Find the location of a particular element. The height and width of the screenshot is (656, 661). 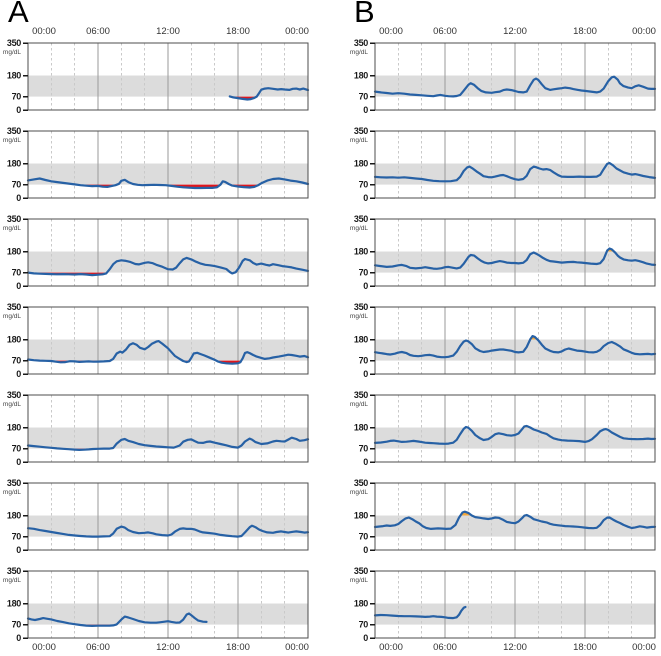

above-range-fill is located at coordinates (494, 513).